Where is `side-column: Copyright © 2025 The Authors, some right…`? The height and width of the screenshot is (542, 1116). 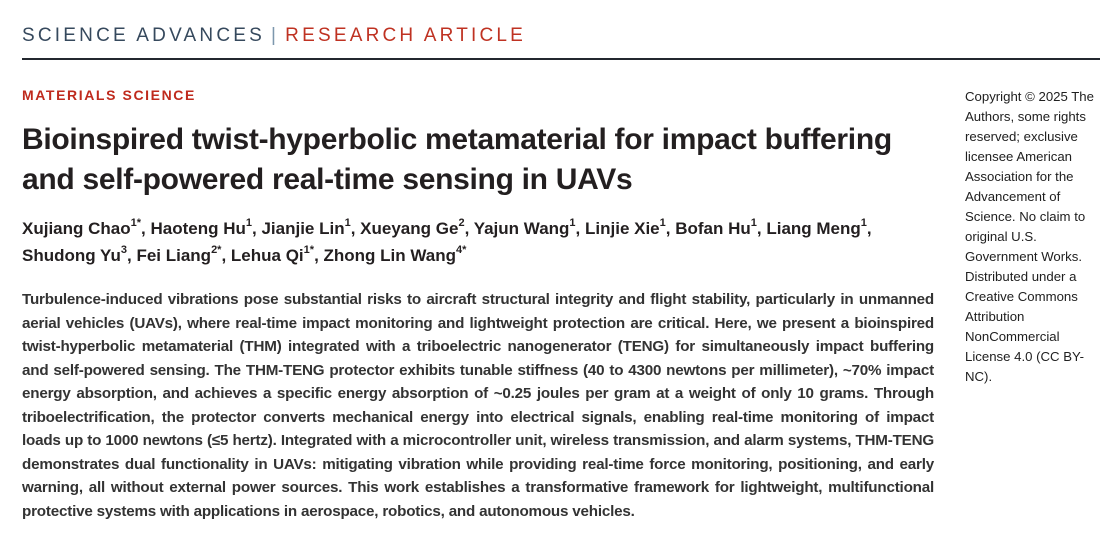
side-column: Copyright © 2025 The Authors, some right… is located at coordinates (1033, 305).